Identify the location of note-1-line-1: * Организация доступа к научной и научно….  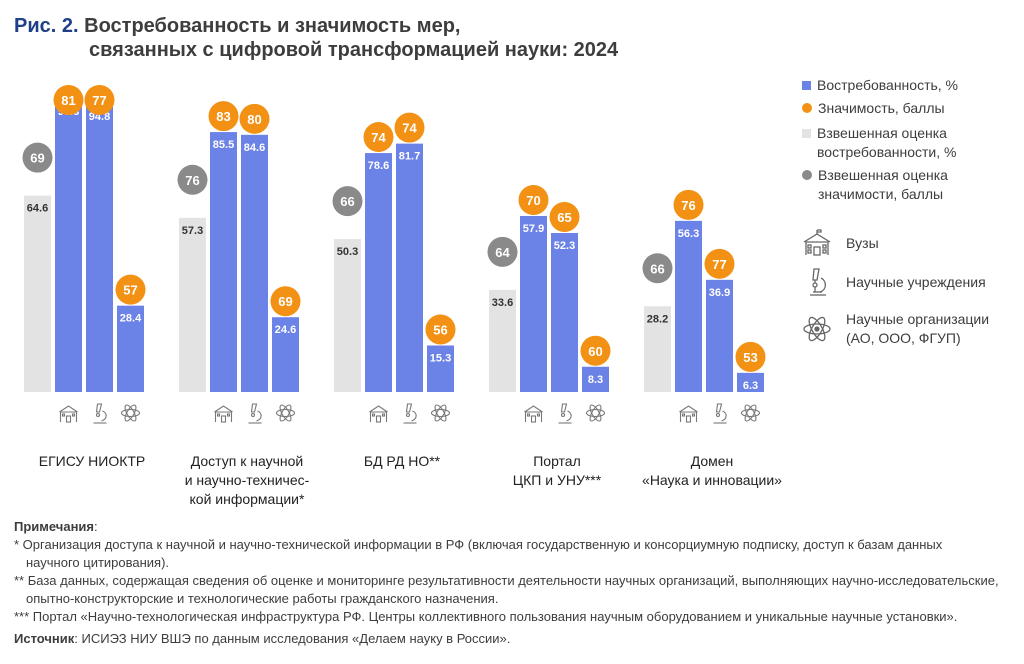
(478, 544).